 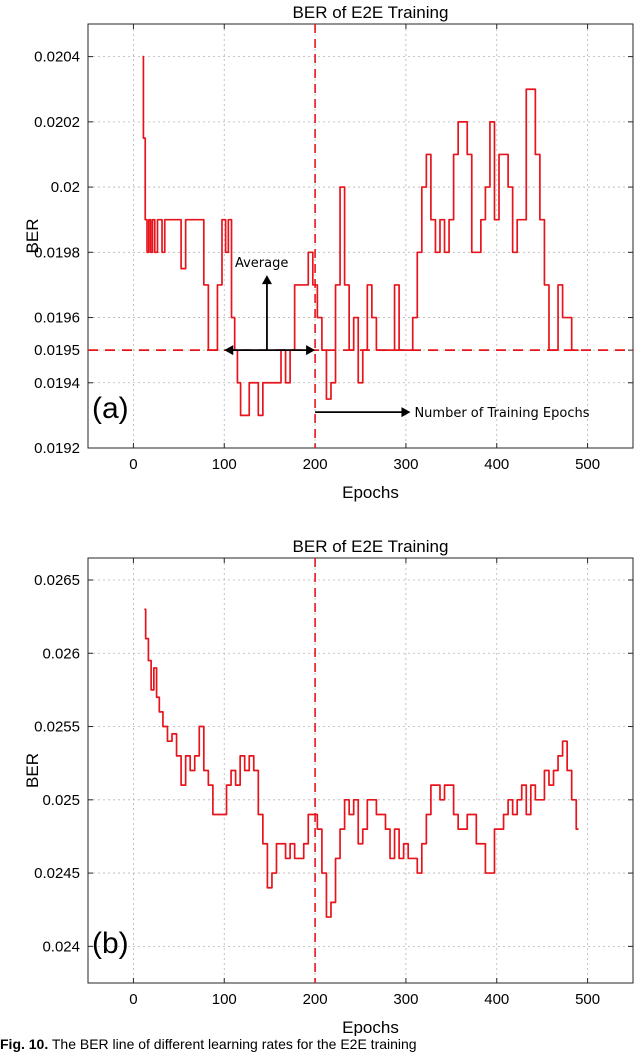 What do you see at coordinates (266, 280) in the screenshot?
I see `arrowhead-up-icon` at bounding box center [266, 280].